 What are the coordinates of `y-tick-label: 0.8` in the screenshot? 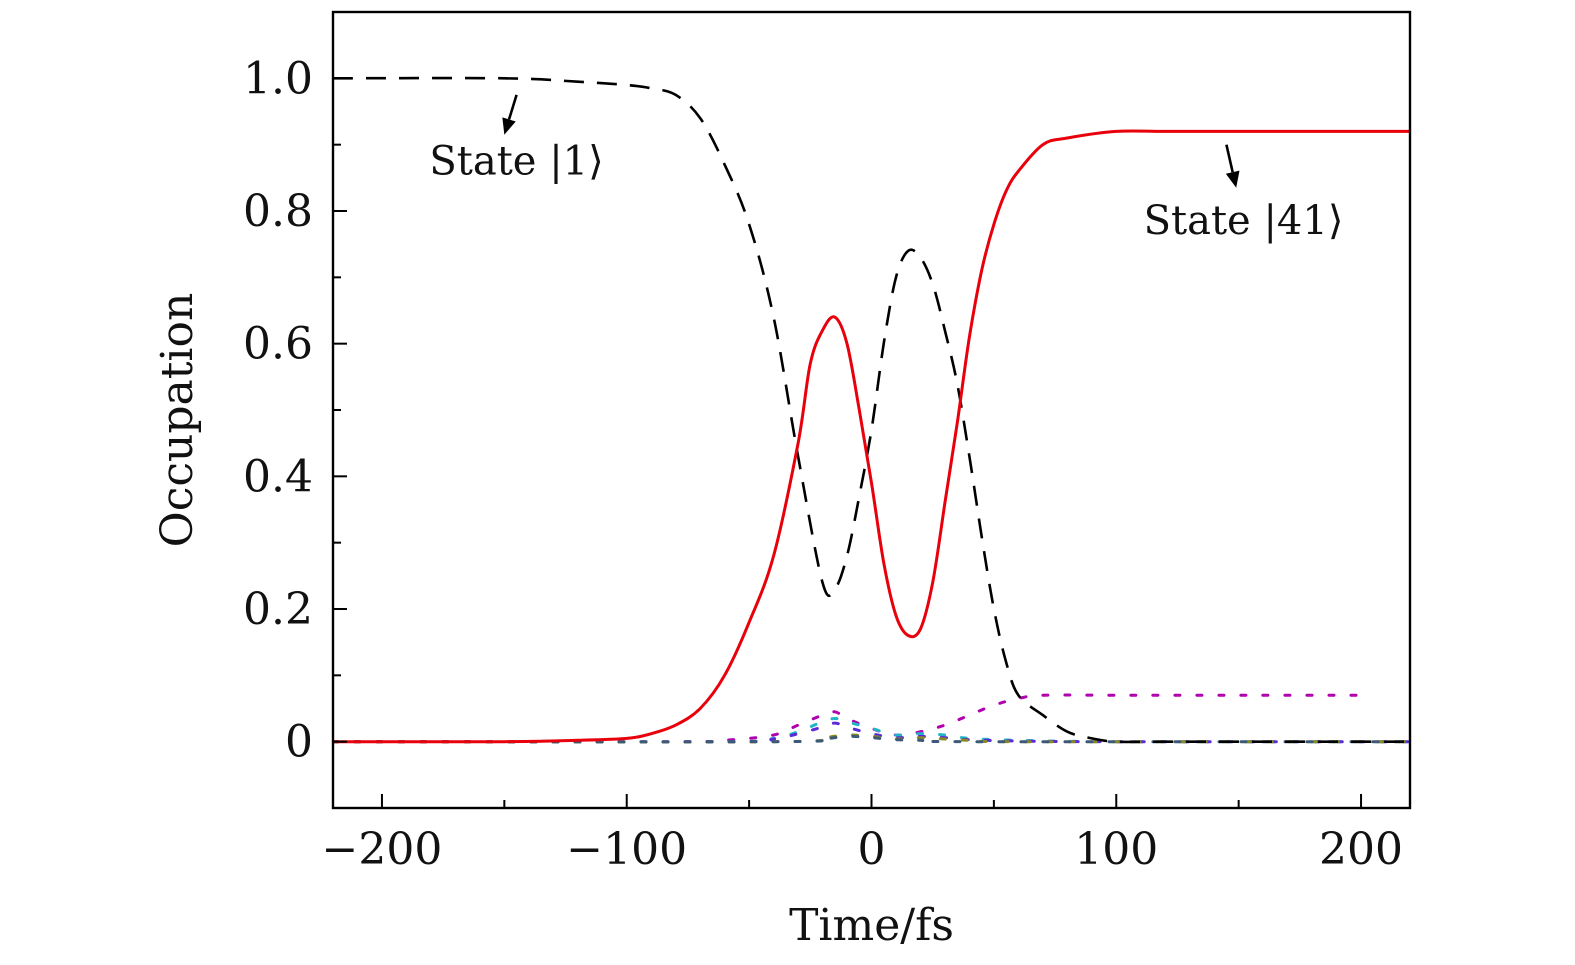 It's located at (278, 211).